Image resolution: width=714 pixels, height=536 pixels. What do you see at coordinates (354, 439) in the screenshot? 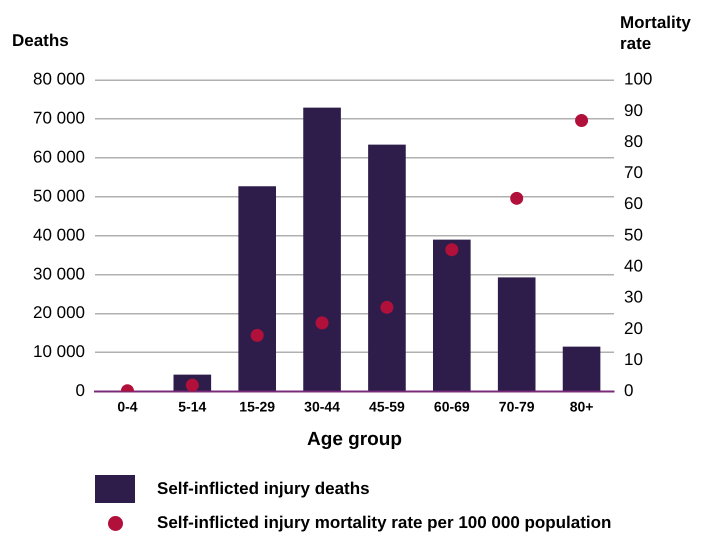
I see `x-axis-title: Age group` at bounding box center [354, 439].